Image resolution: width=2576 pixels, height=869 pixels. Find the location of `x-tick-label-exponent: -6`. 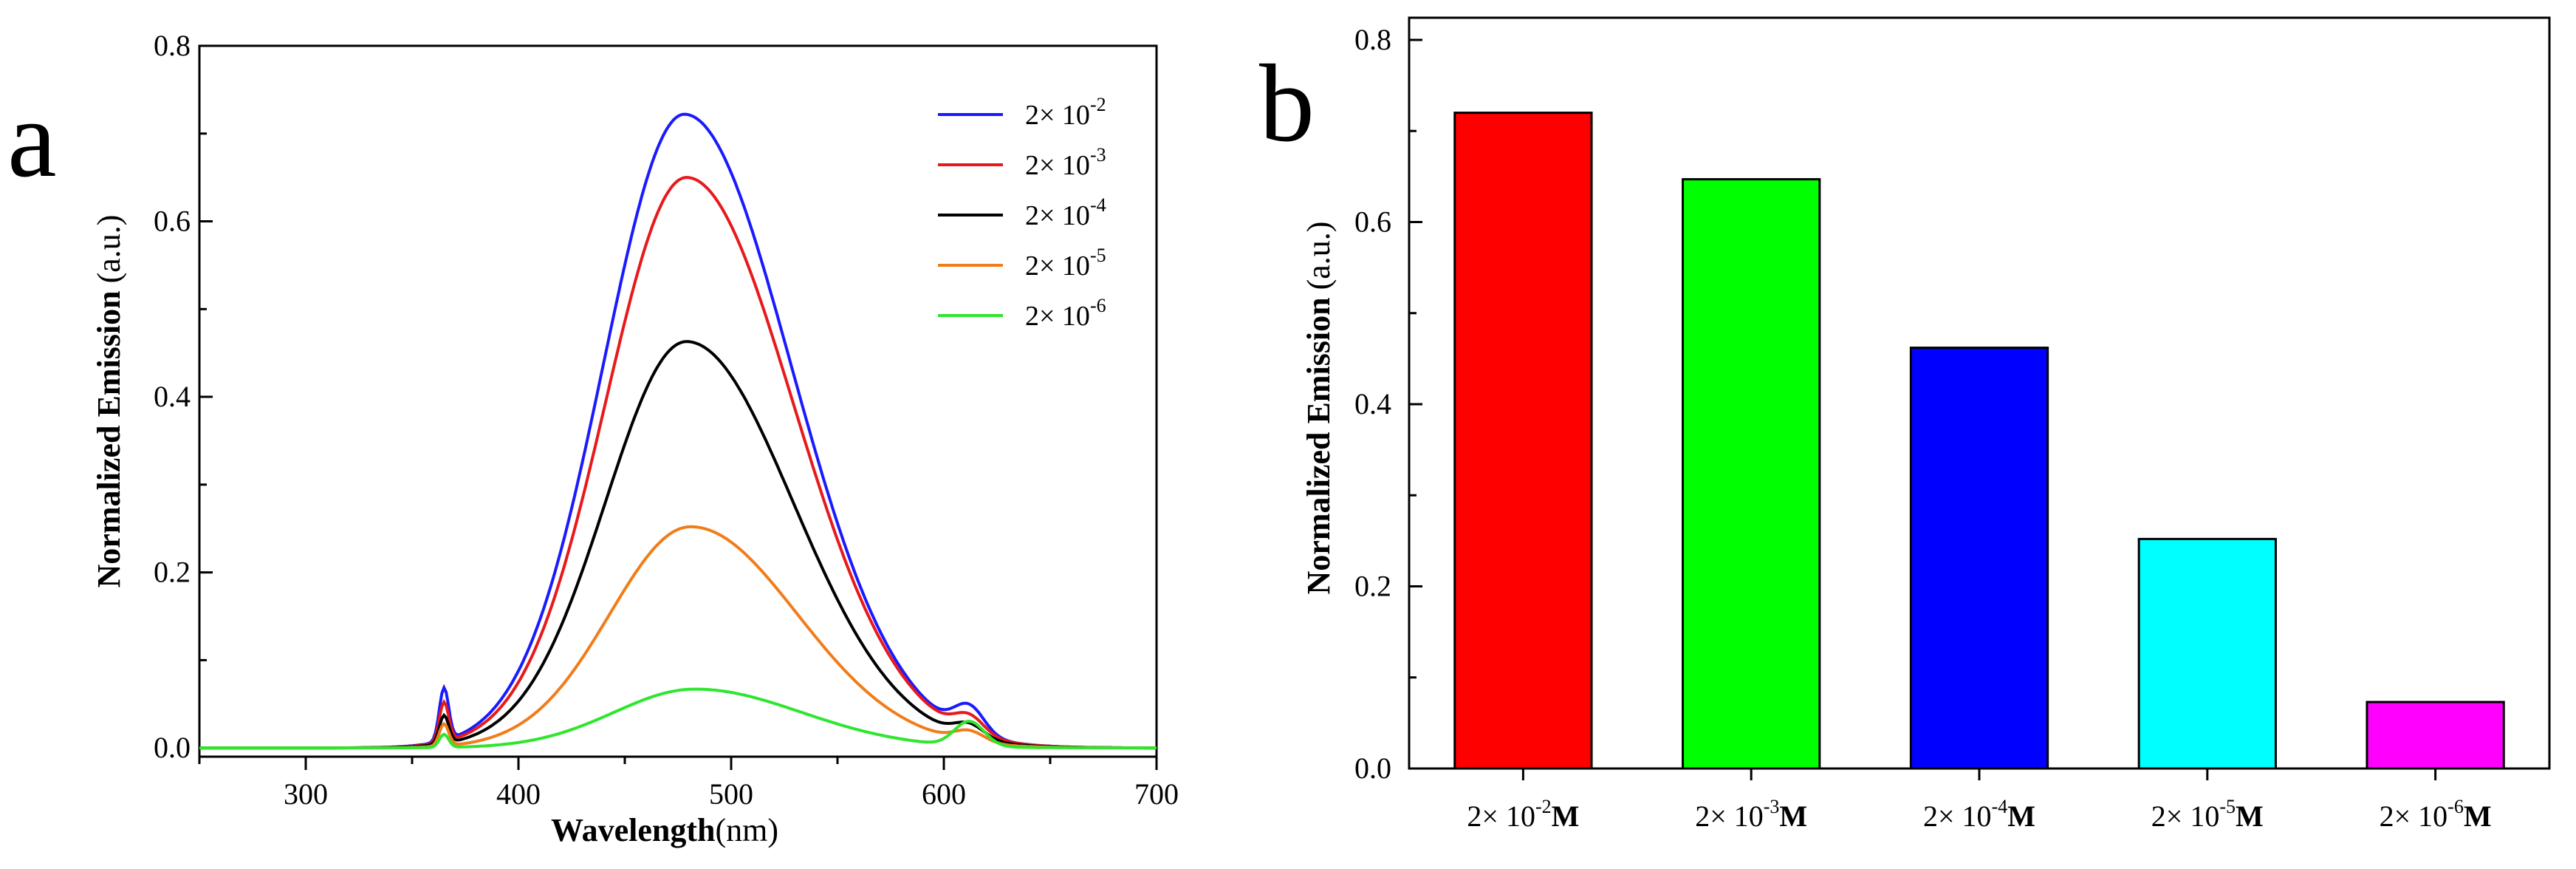

x-tick-label-exponent: -6 is located at coordinates (2455, 806).